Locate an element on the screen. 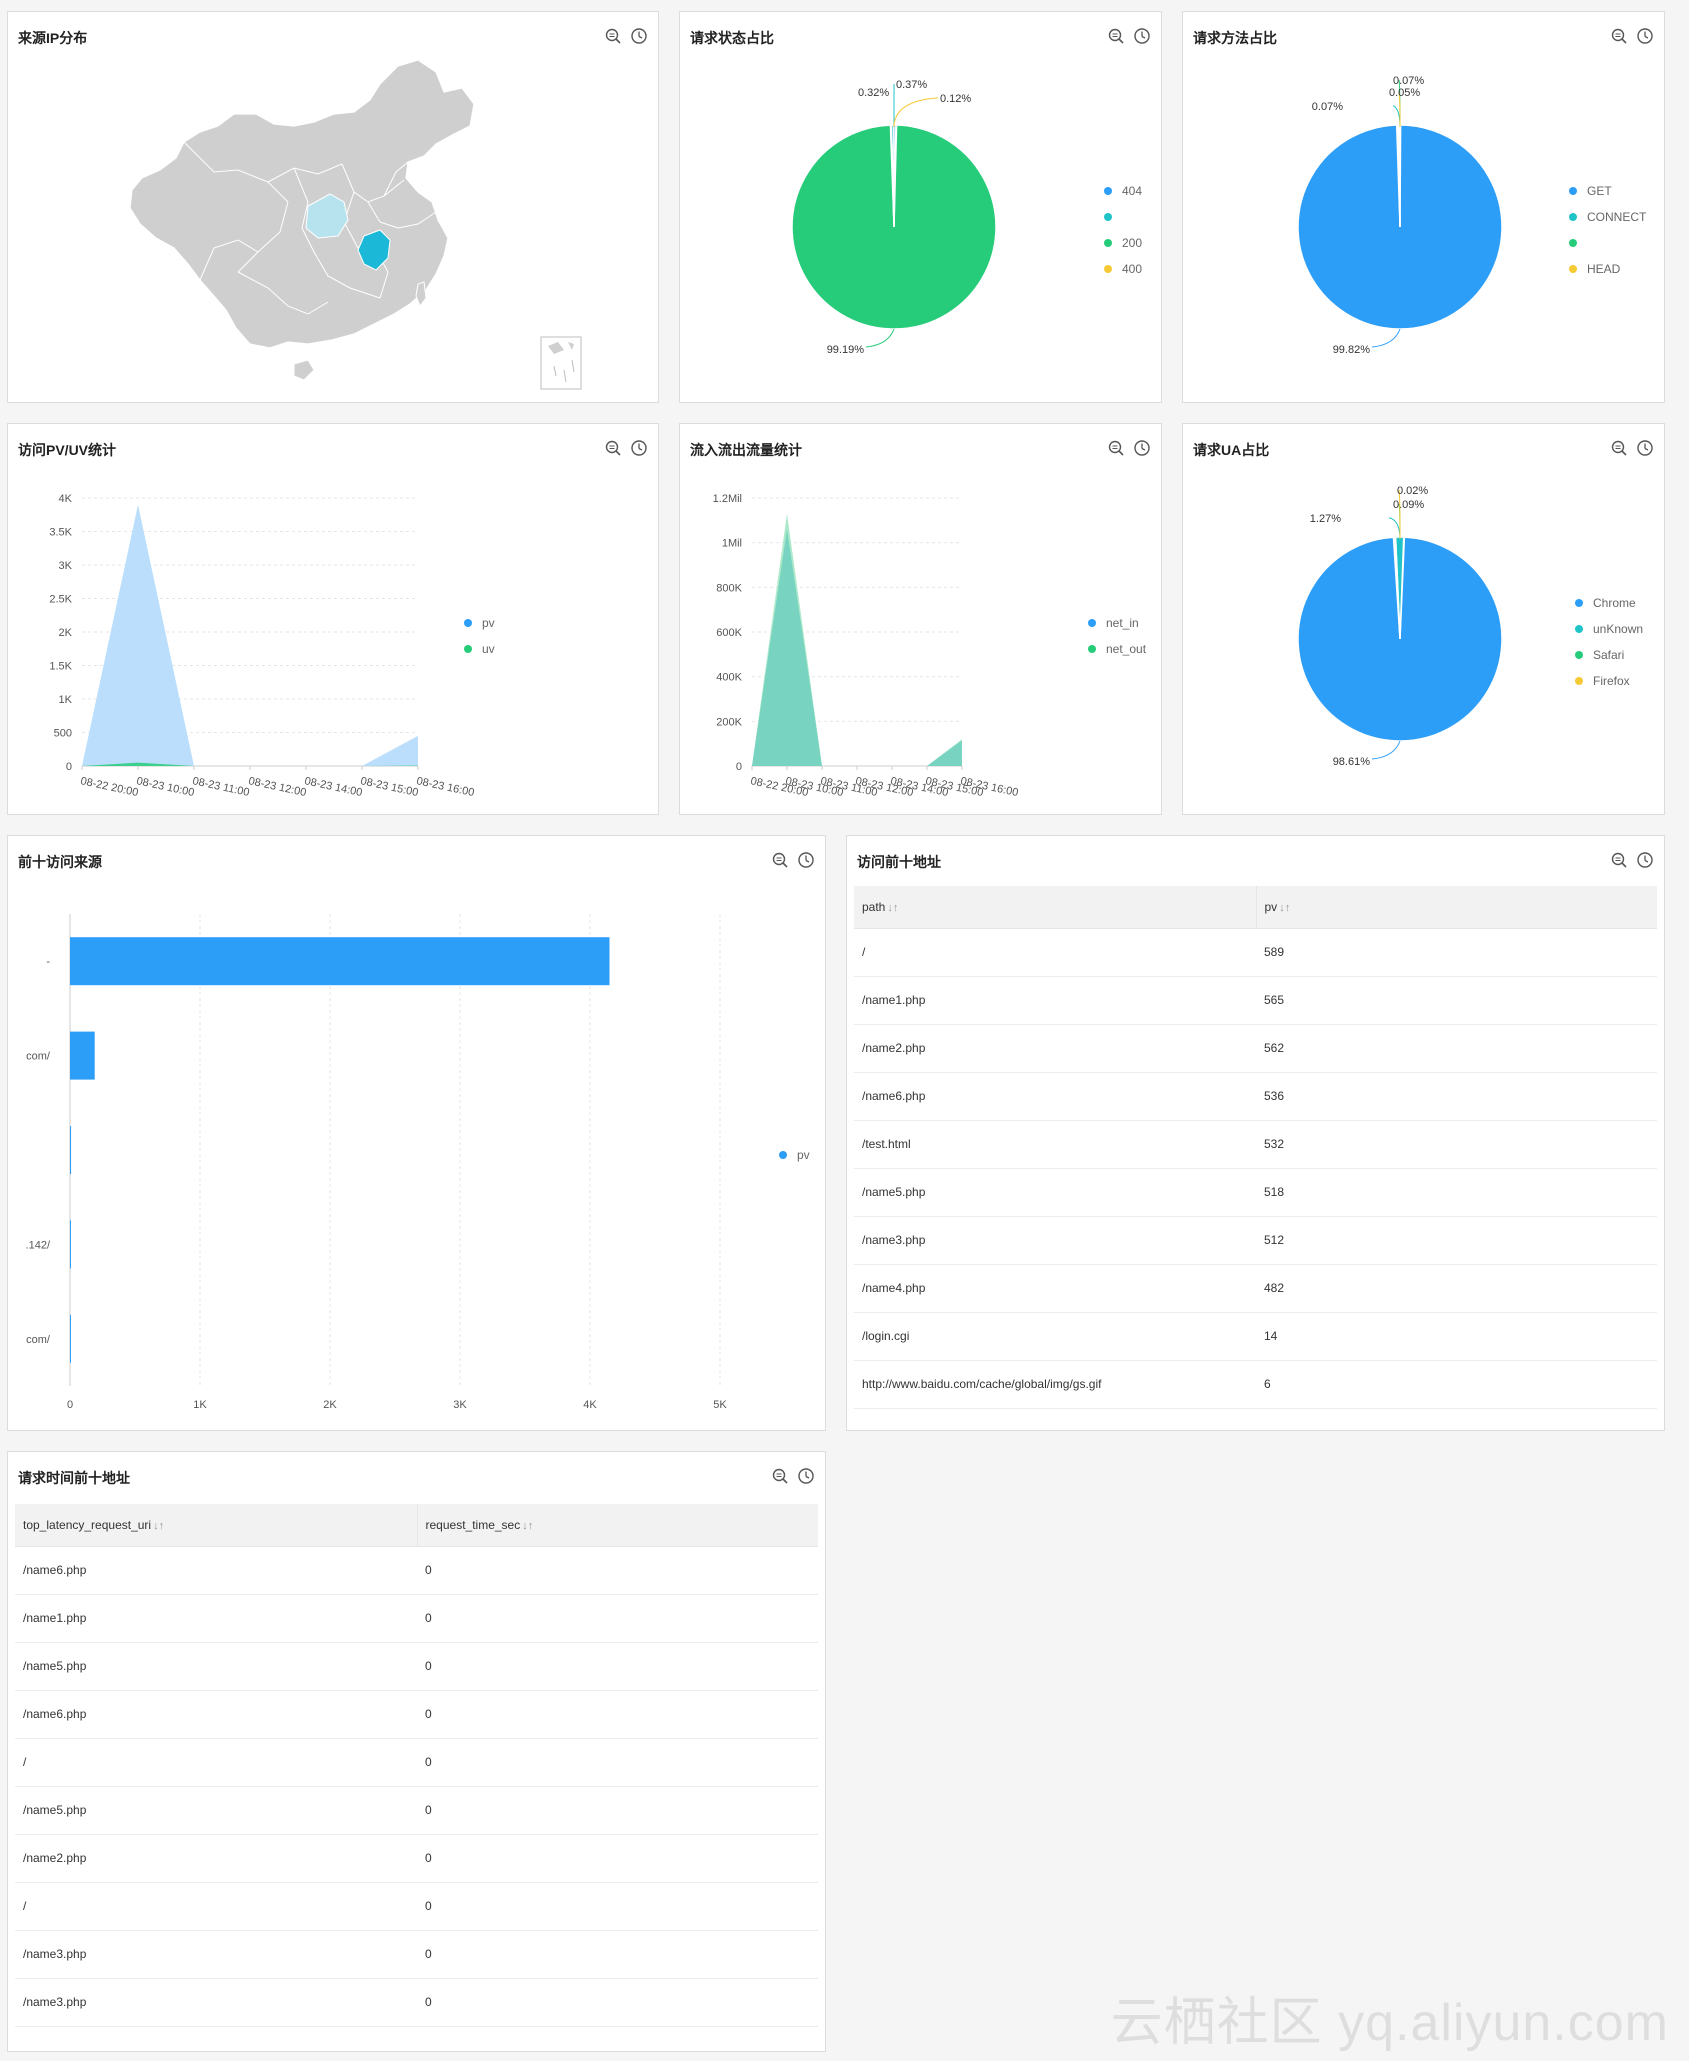  panel-header: 访问前十地址 is located at coordinates (1255, 863).